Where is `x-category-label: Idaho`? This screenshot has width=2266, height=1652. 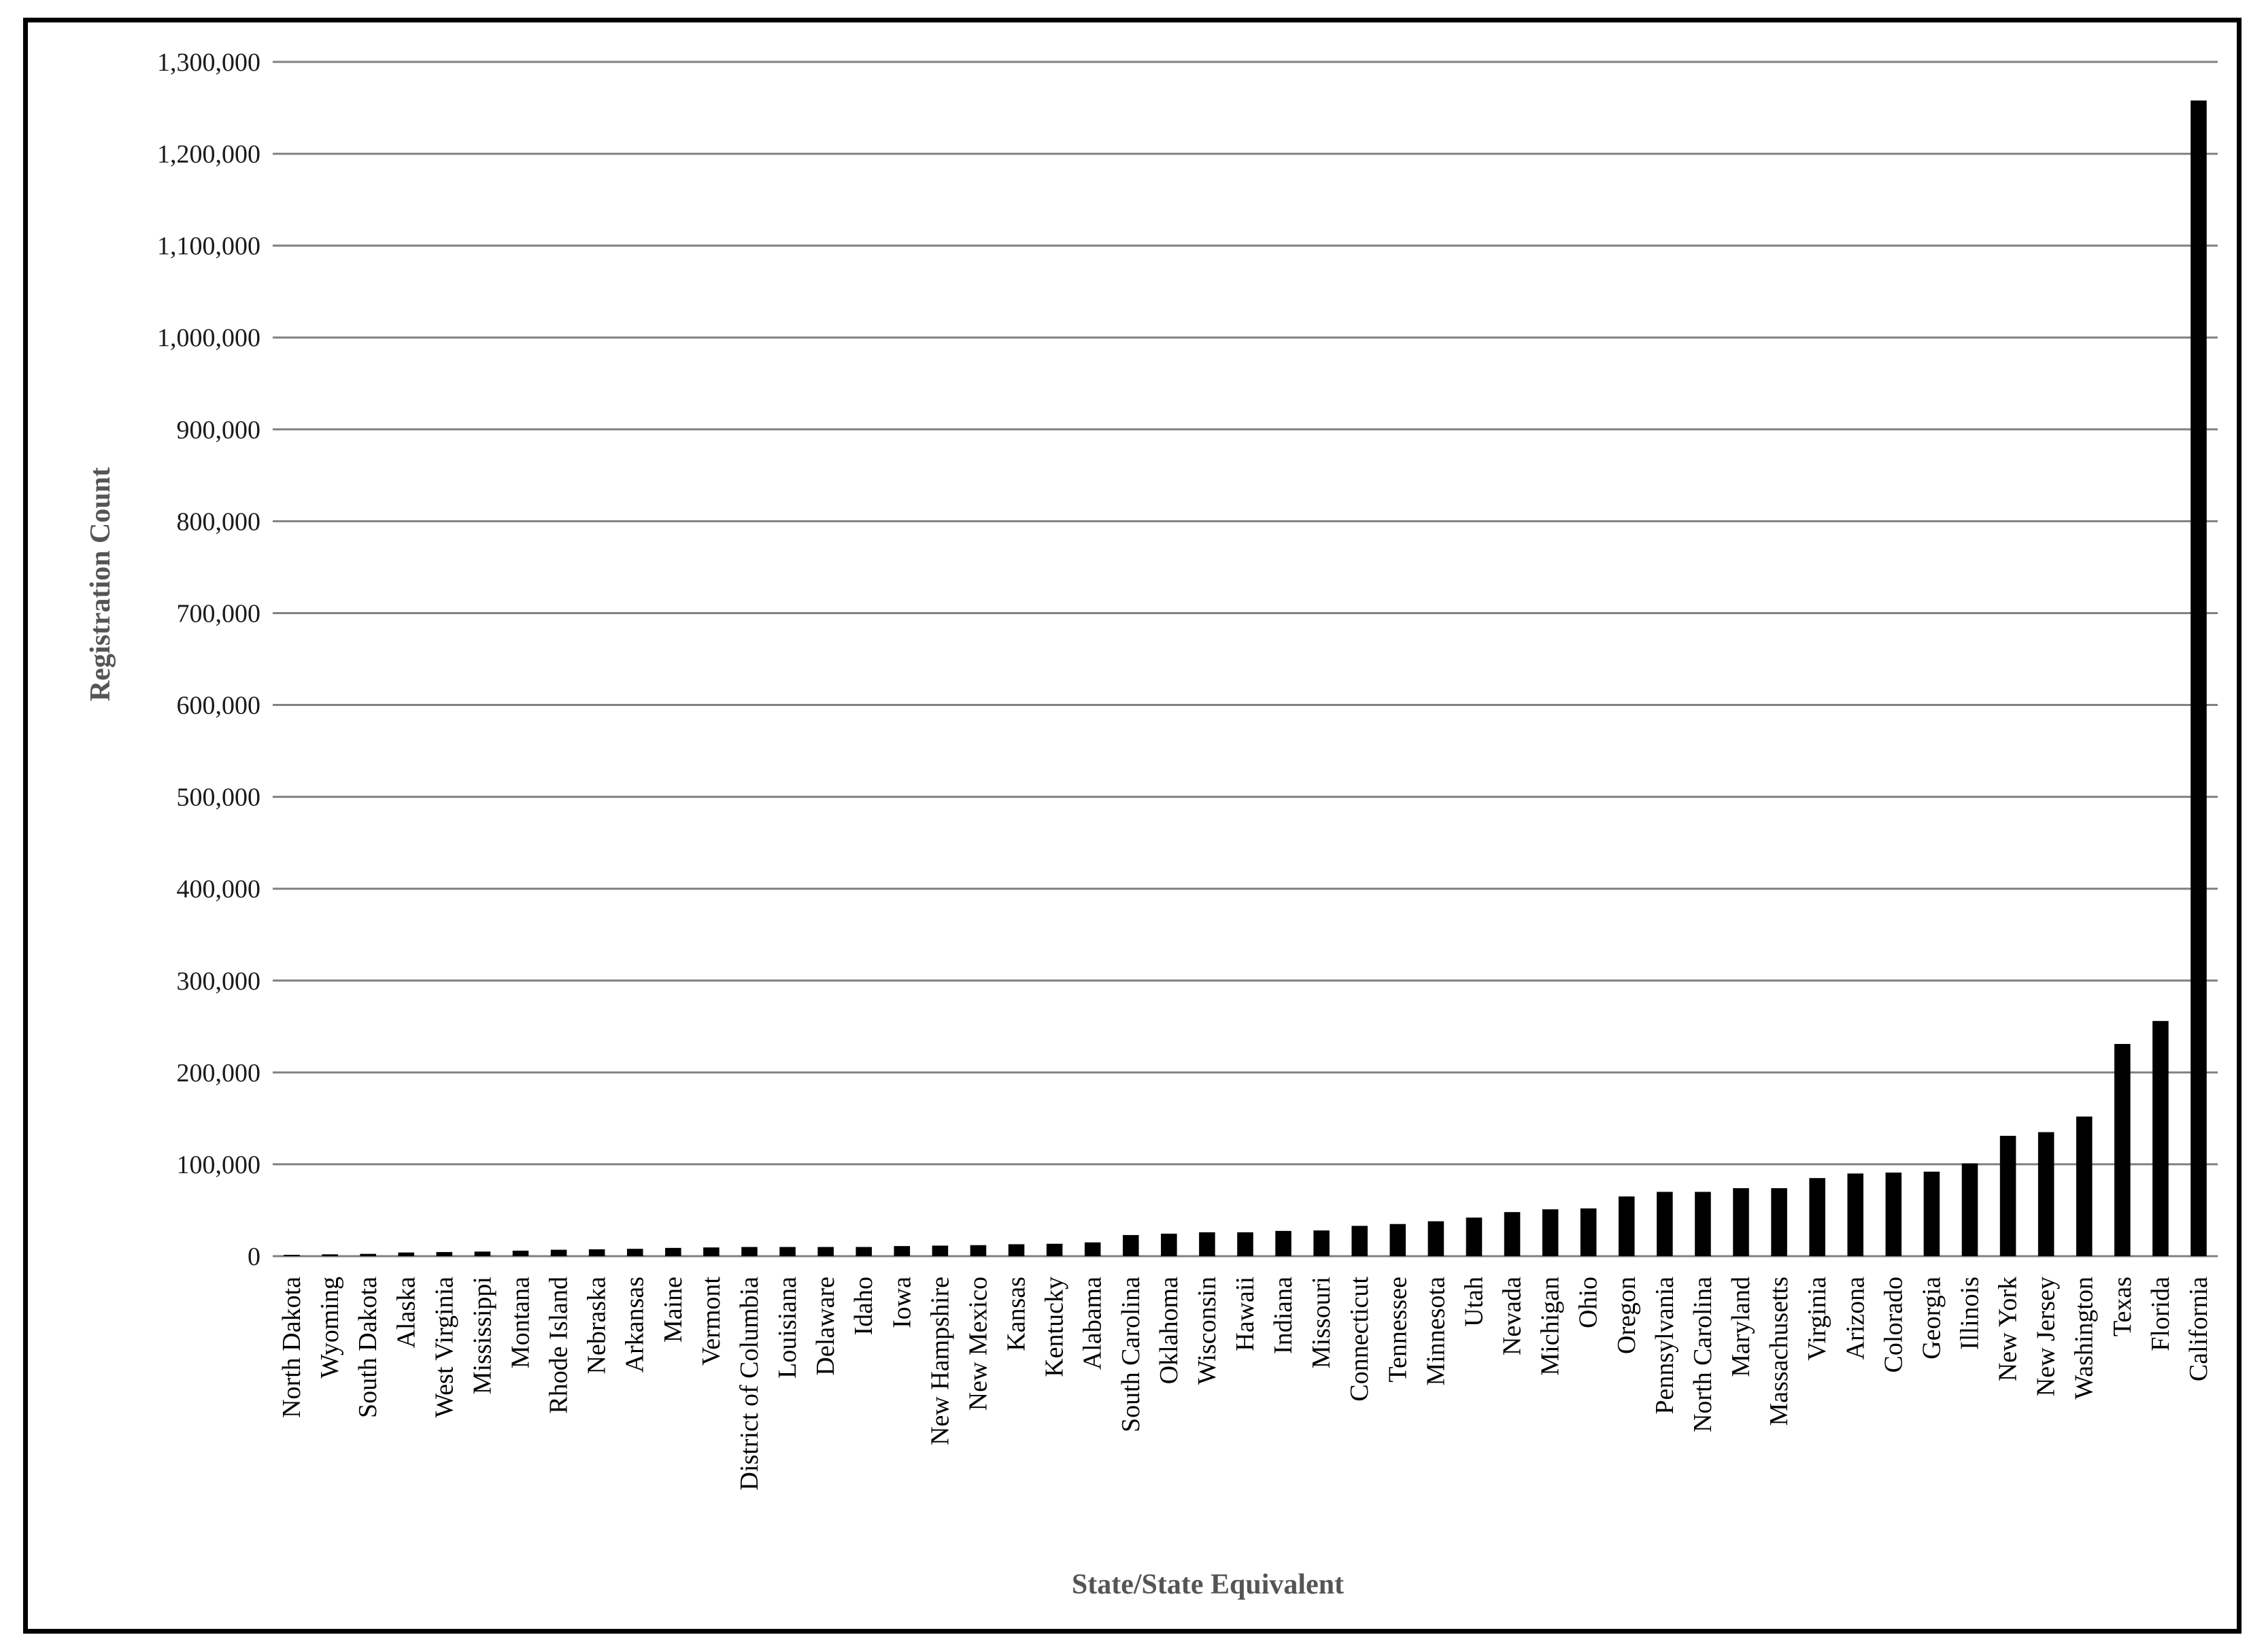
x-category-label: Idaho is located at coordinates (864, 1307).